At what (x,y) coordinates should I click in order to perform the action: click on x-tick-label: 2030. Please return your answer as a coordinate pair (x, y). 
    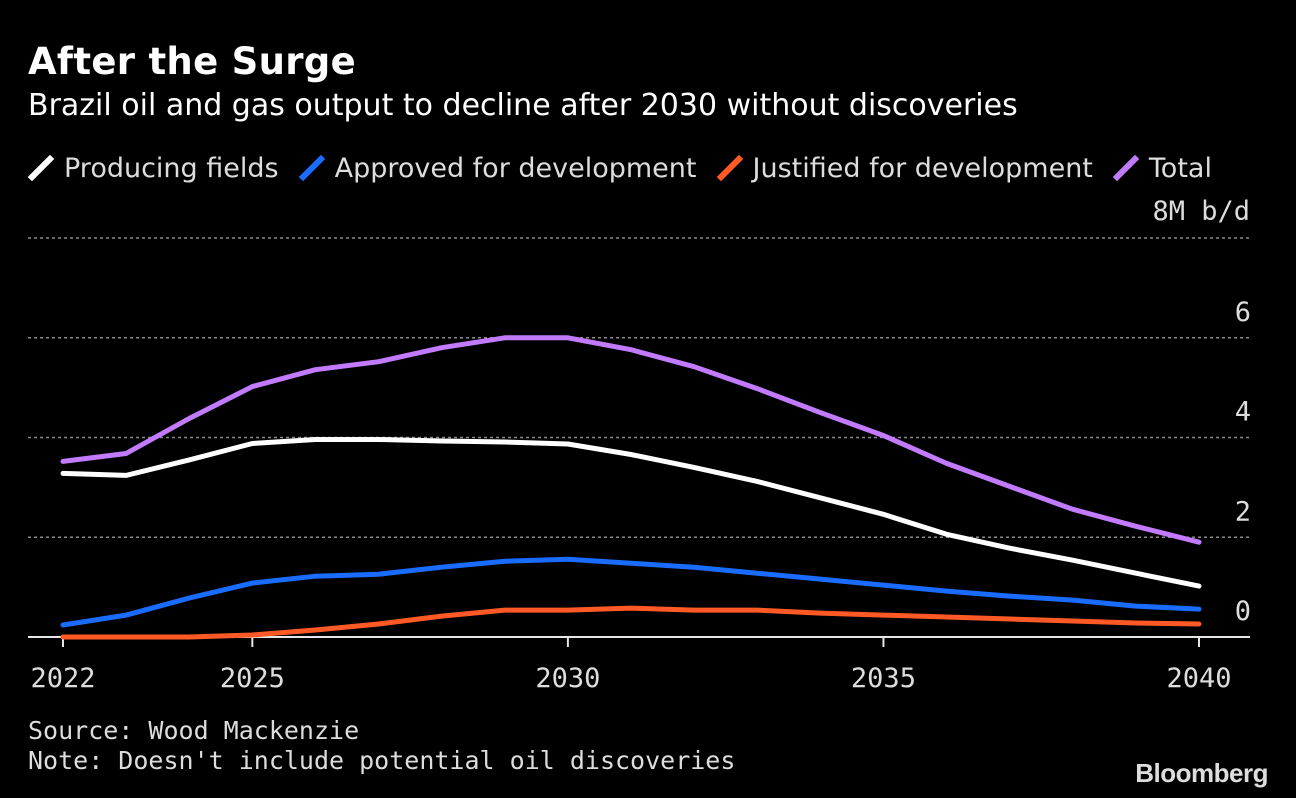
    Looking at the image, I should click on (567, 678).